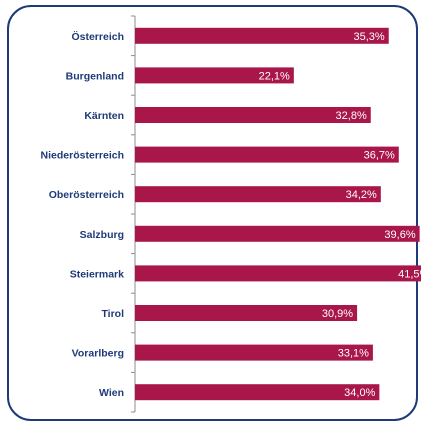  Describe the element at coordinates (359, 393) in the screenshot. I see `data-label: 34,0%` at that location.